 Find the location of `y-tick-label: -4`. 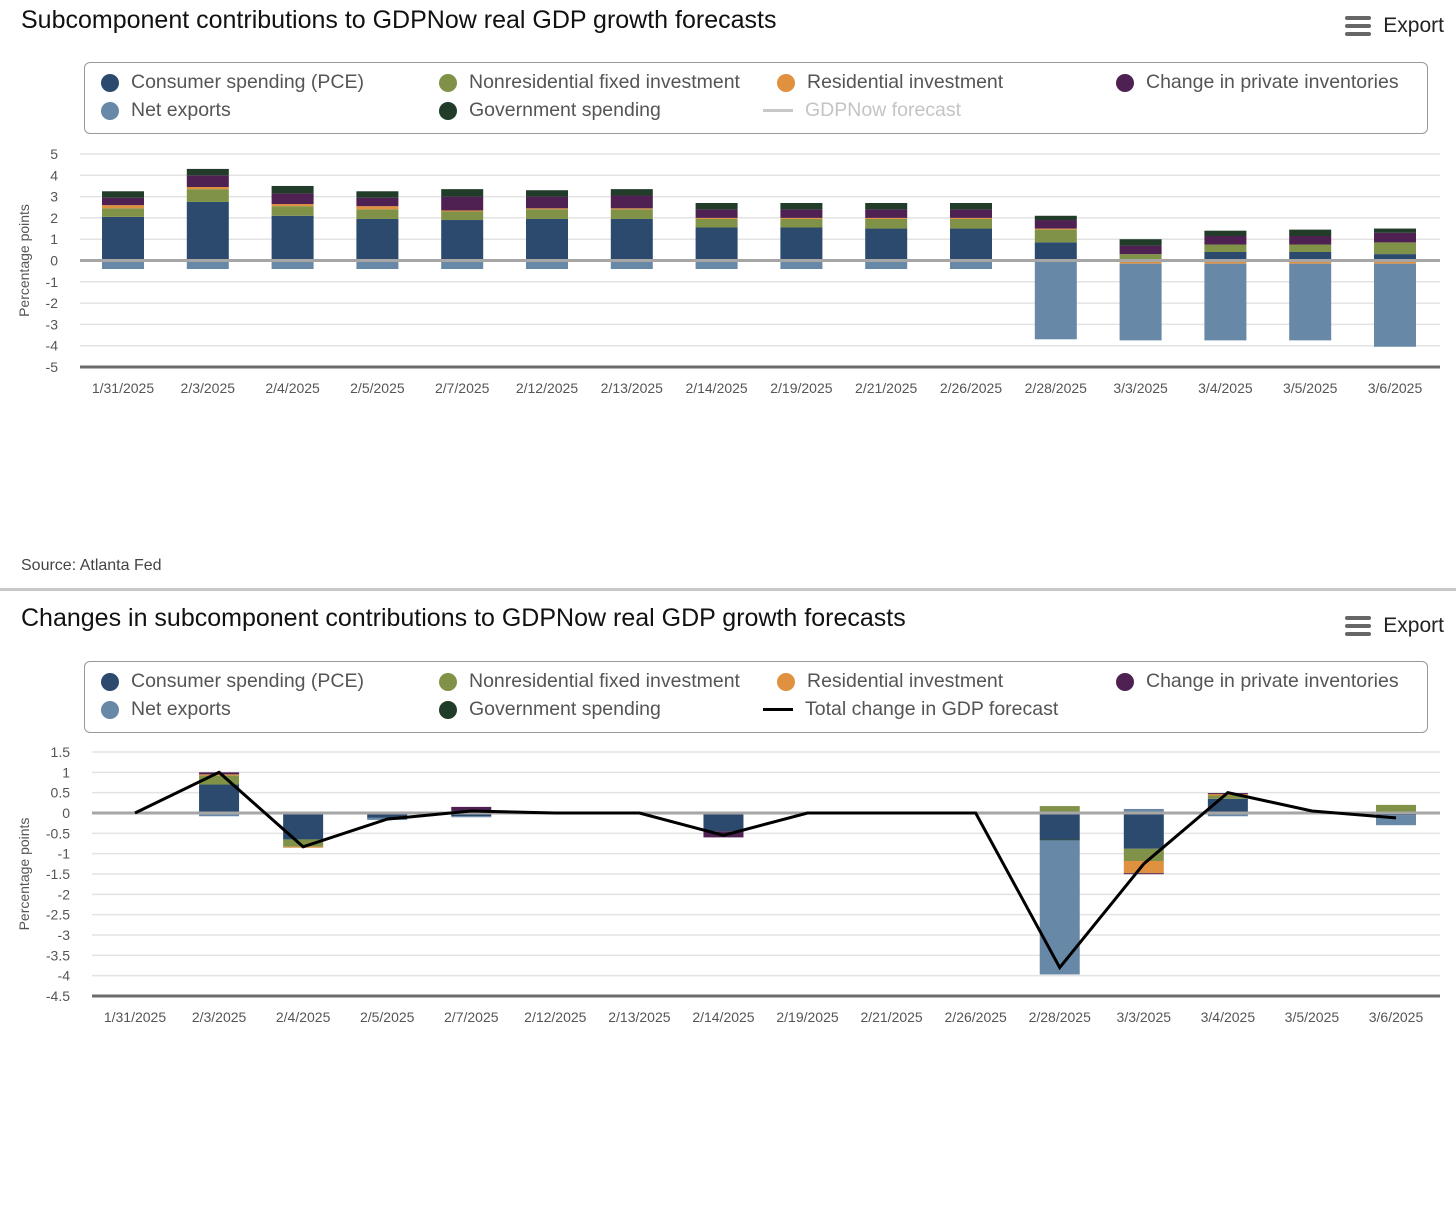

y-tick-label: -4 is located at coordinates (52, 346).